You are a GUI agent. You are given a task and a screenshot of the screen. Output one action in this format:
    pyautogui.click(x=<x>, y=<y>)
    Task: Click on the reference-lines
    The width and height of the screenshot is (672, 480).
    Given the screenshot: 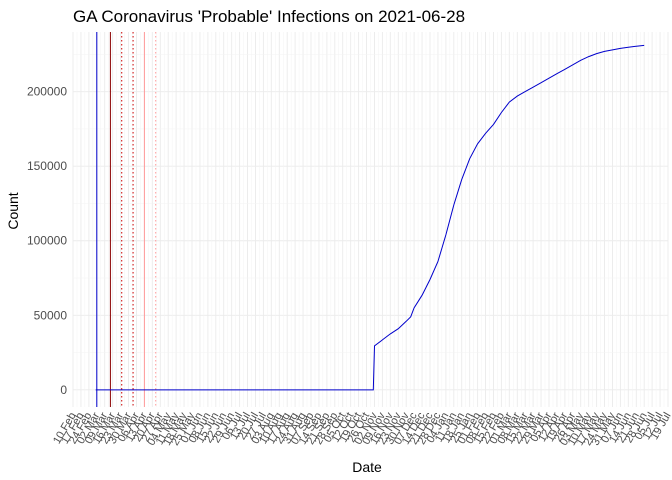 What is the action you would take?
    pyautogui.click(x=126, y=219)
    